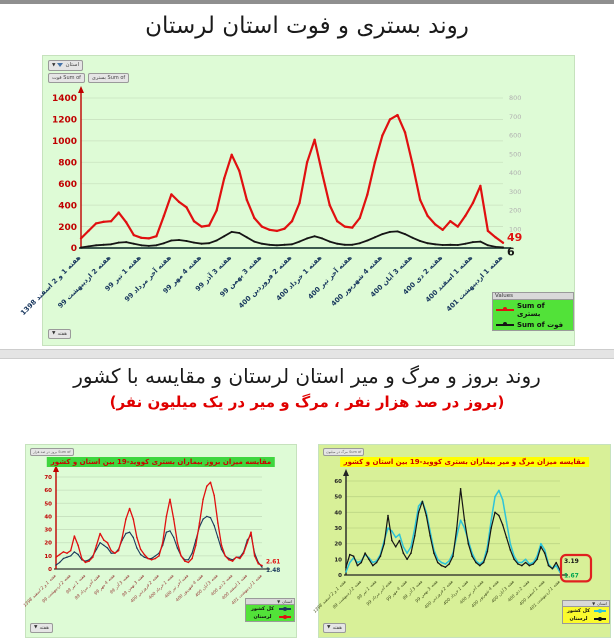  Describe the element at coordinates (600, 610) in the screenshot. I see `cyan-line-marker-icon` at that location.